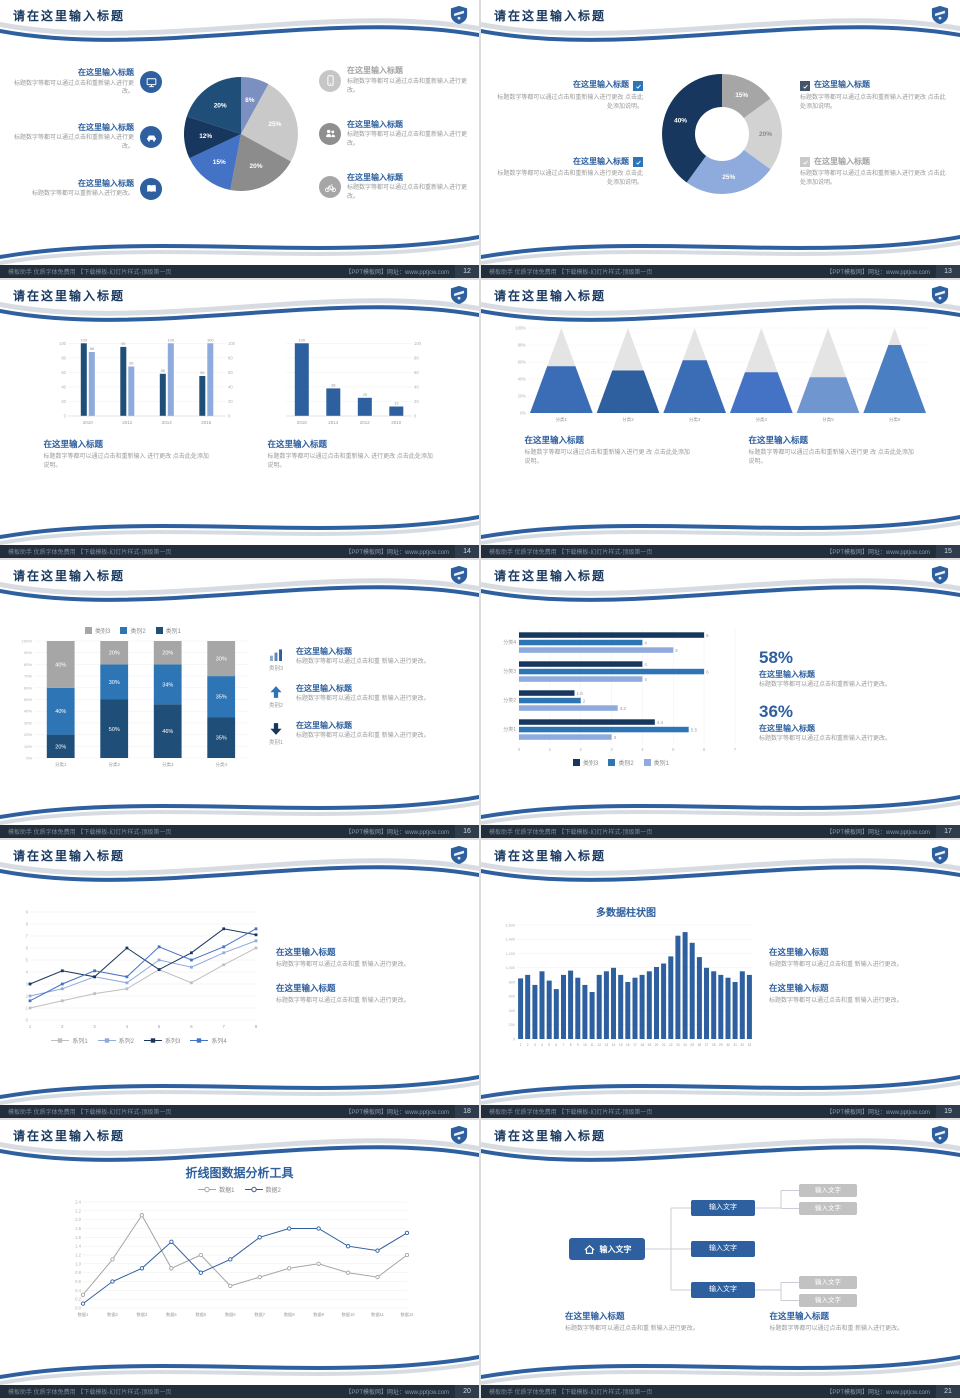 The height and width of the screenshot is (1400, 960). Describe the element at coordinates (397, 1113) in the screenshot. I see `footer-right-text: 【PPT模板网】网址：www.pptjcw.com` at that location.